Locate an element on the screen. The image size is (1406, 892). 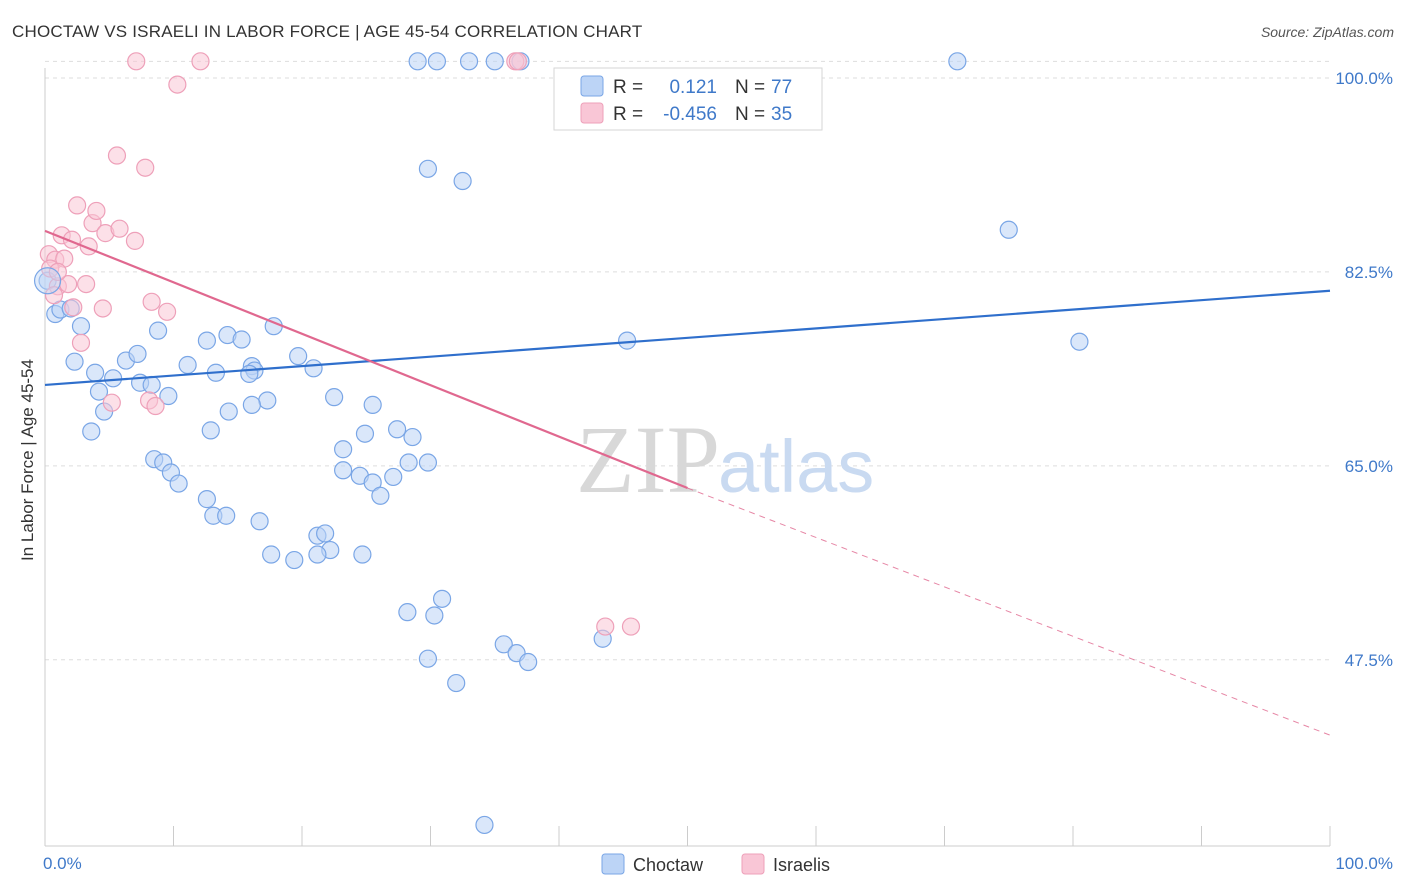
choctaw-r-label: R = is located at coordinates (628, 87).